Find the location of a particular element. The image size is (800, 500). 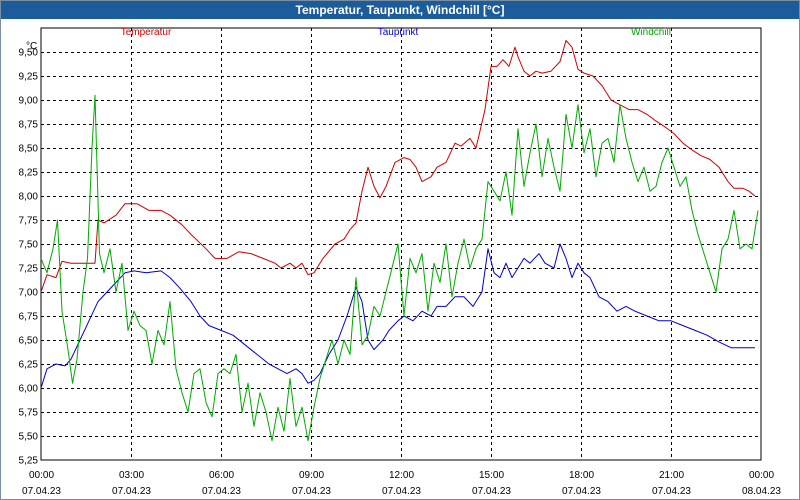

y-tick-label: 7,75 is located at coordinates (29, 221).